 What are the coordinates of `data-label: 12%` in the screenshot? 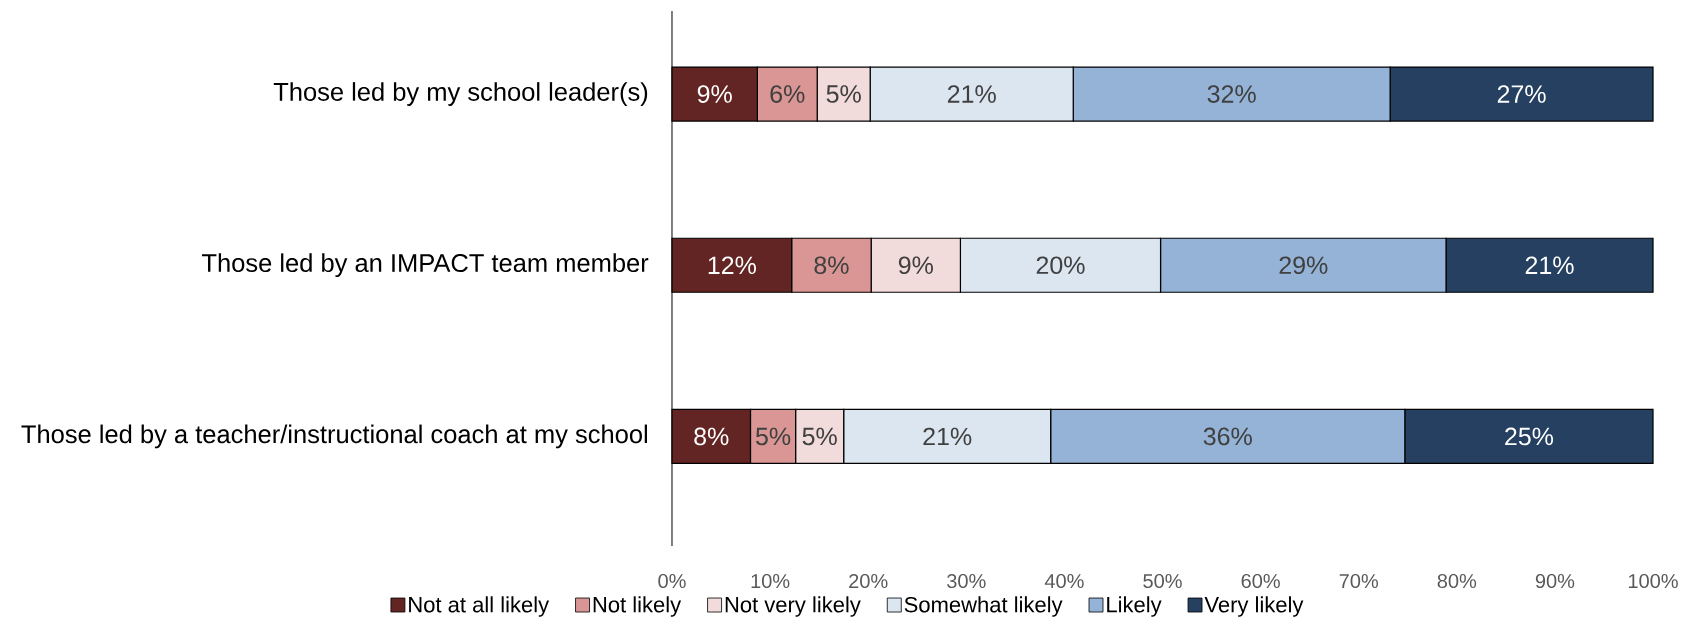 It's located at (732, 265).